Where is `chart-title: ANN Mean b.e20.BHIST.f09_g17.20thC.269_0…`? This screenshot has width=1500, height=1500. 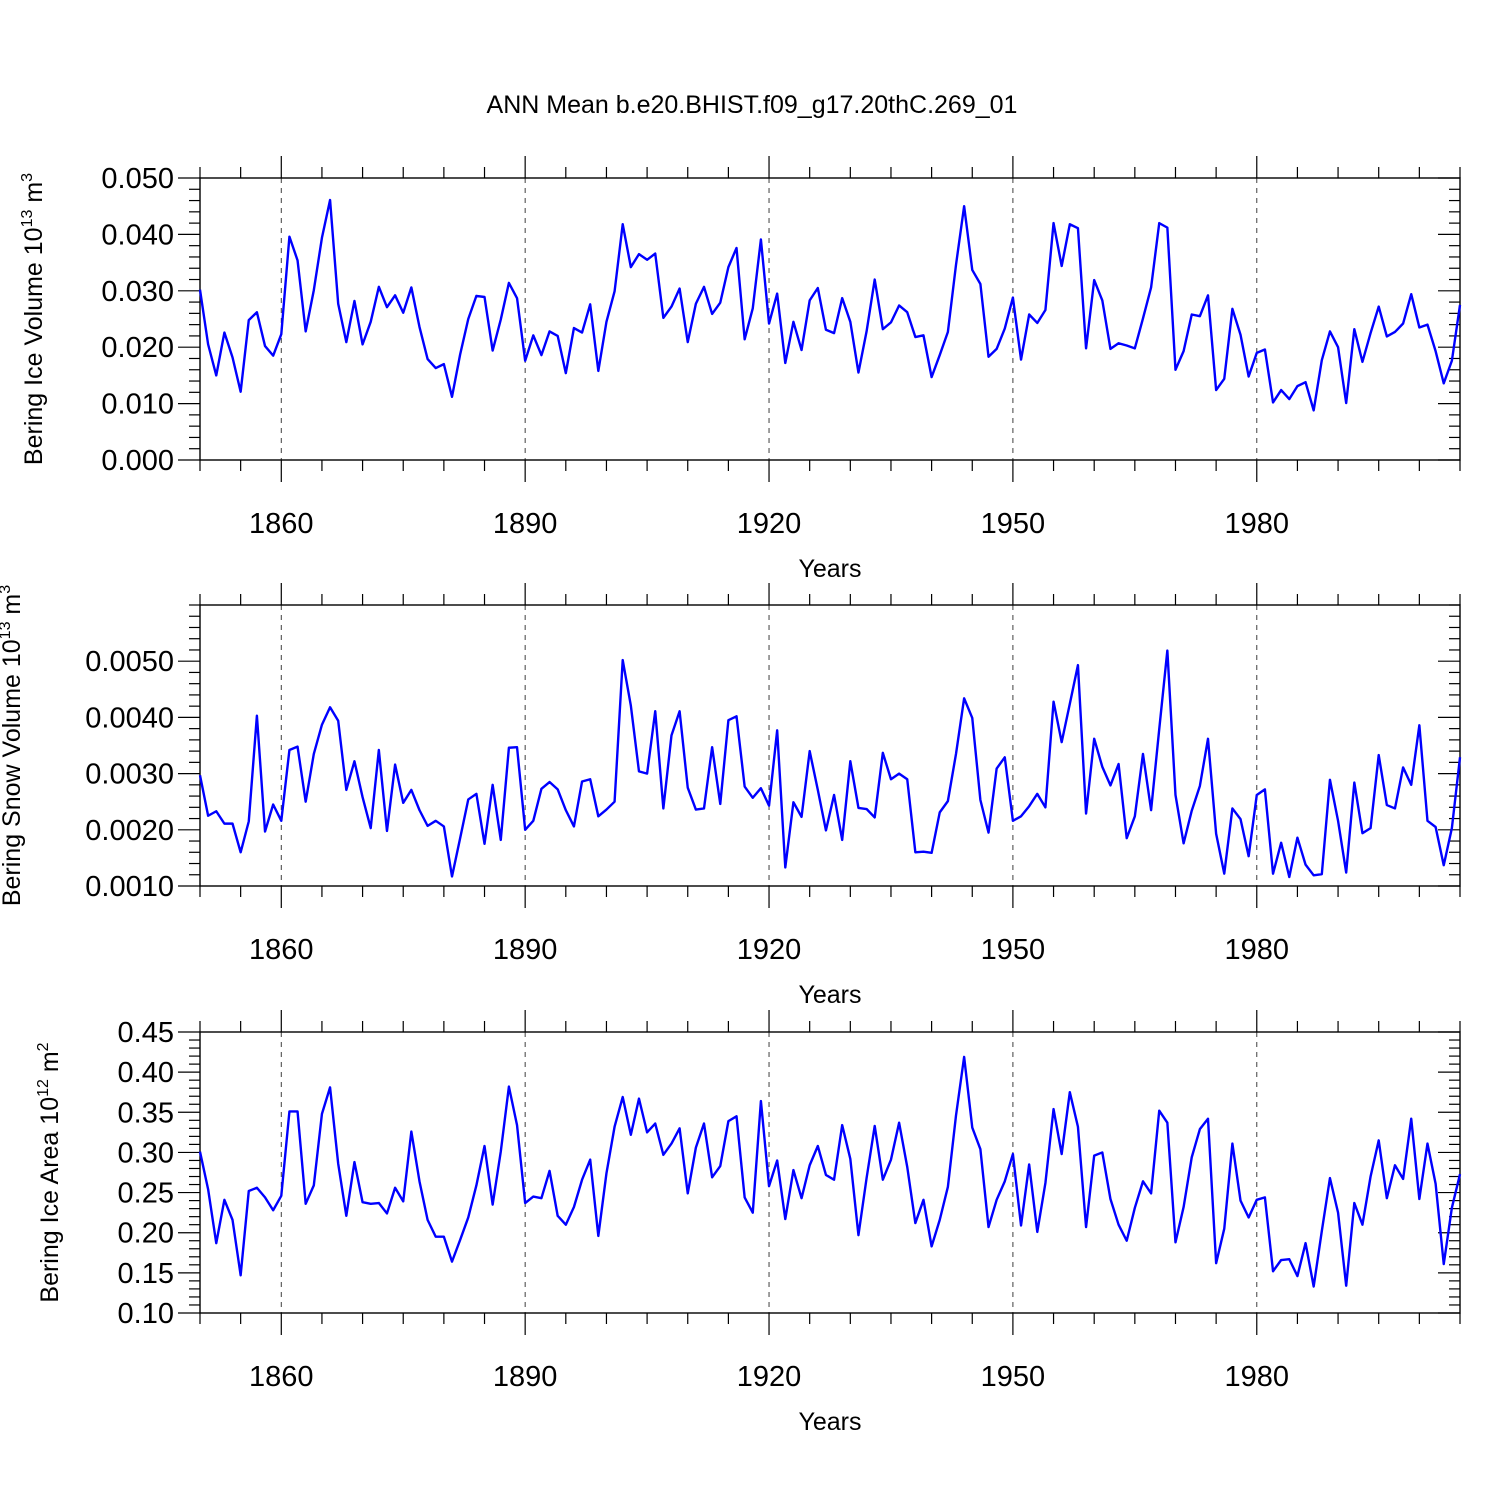
chart-title: ANN Mean b.e20.BHIST.f09_g17.20thC.269_0… is located at coordinates (752, 105).